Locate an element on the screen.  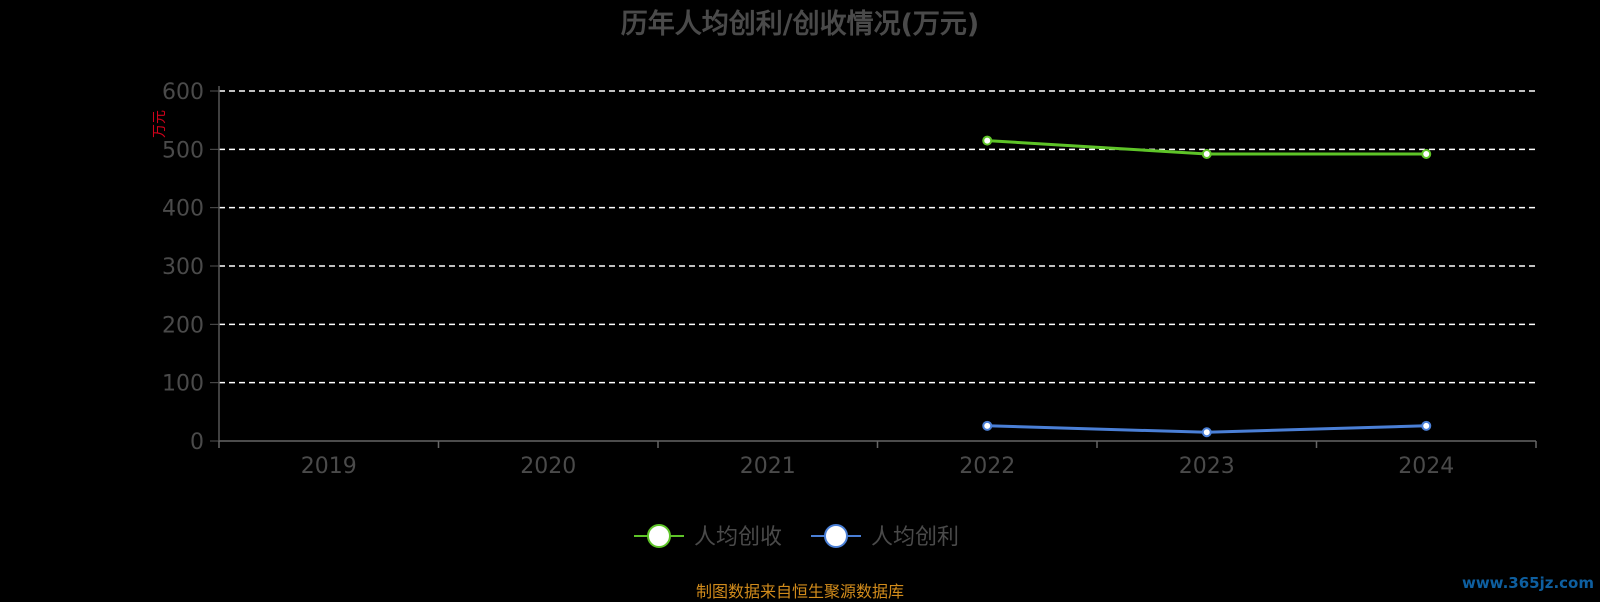
series-group is located at coordinates (1207, 286).